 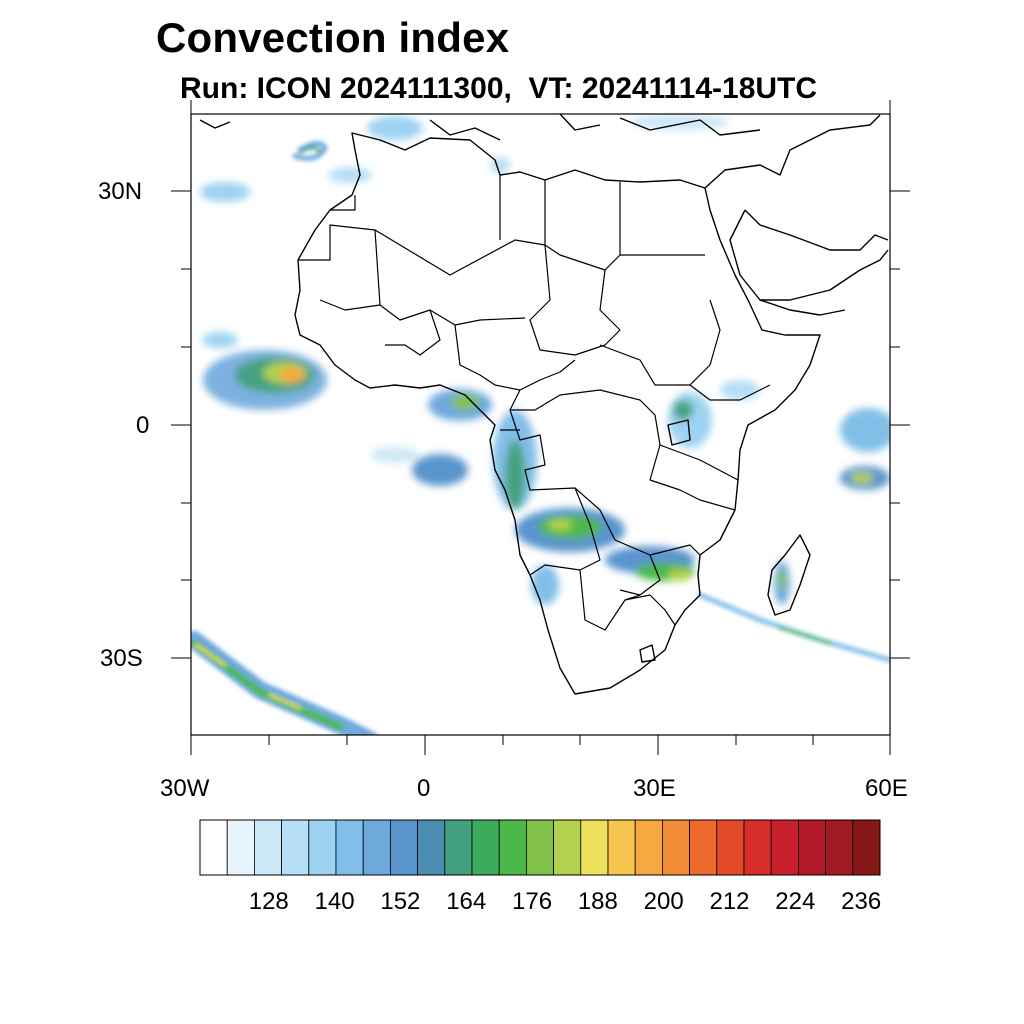 What do you see at coordinates (424, 788) in the screenshot?
I see `lon-label-0: 0` at bounding box center [424, 788].